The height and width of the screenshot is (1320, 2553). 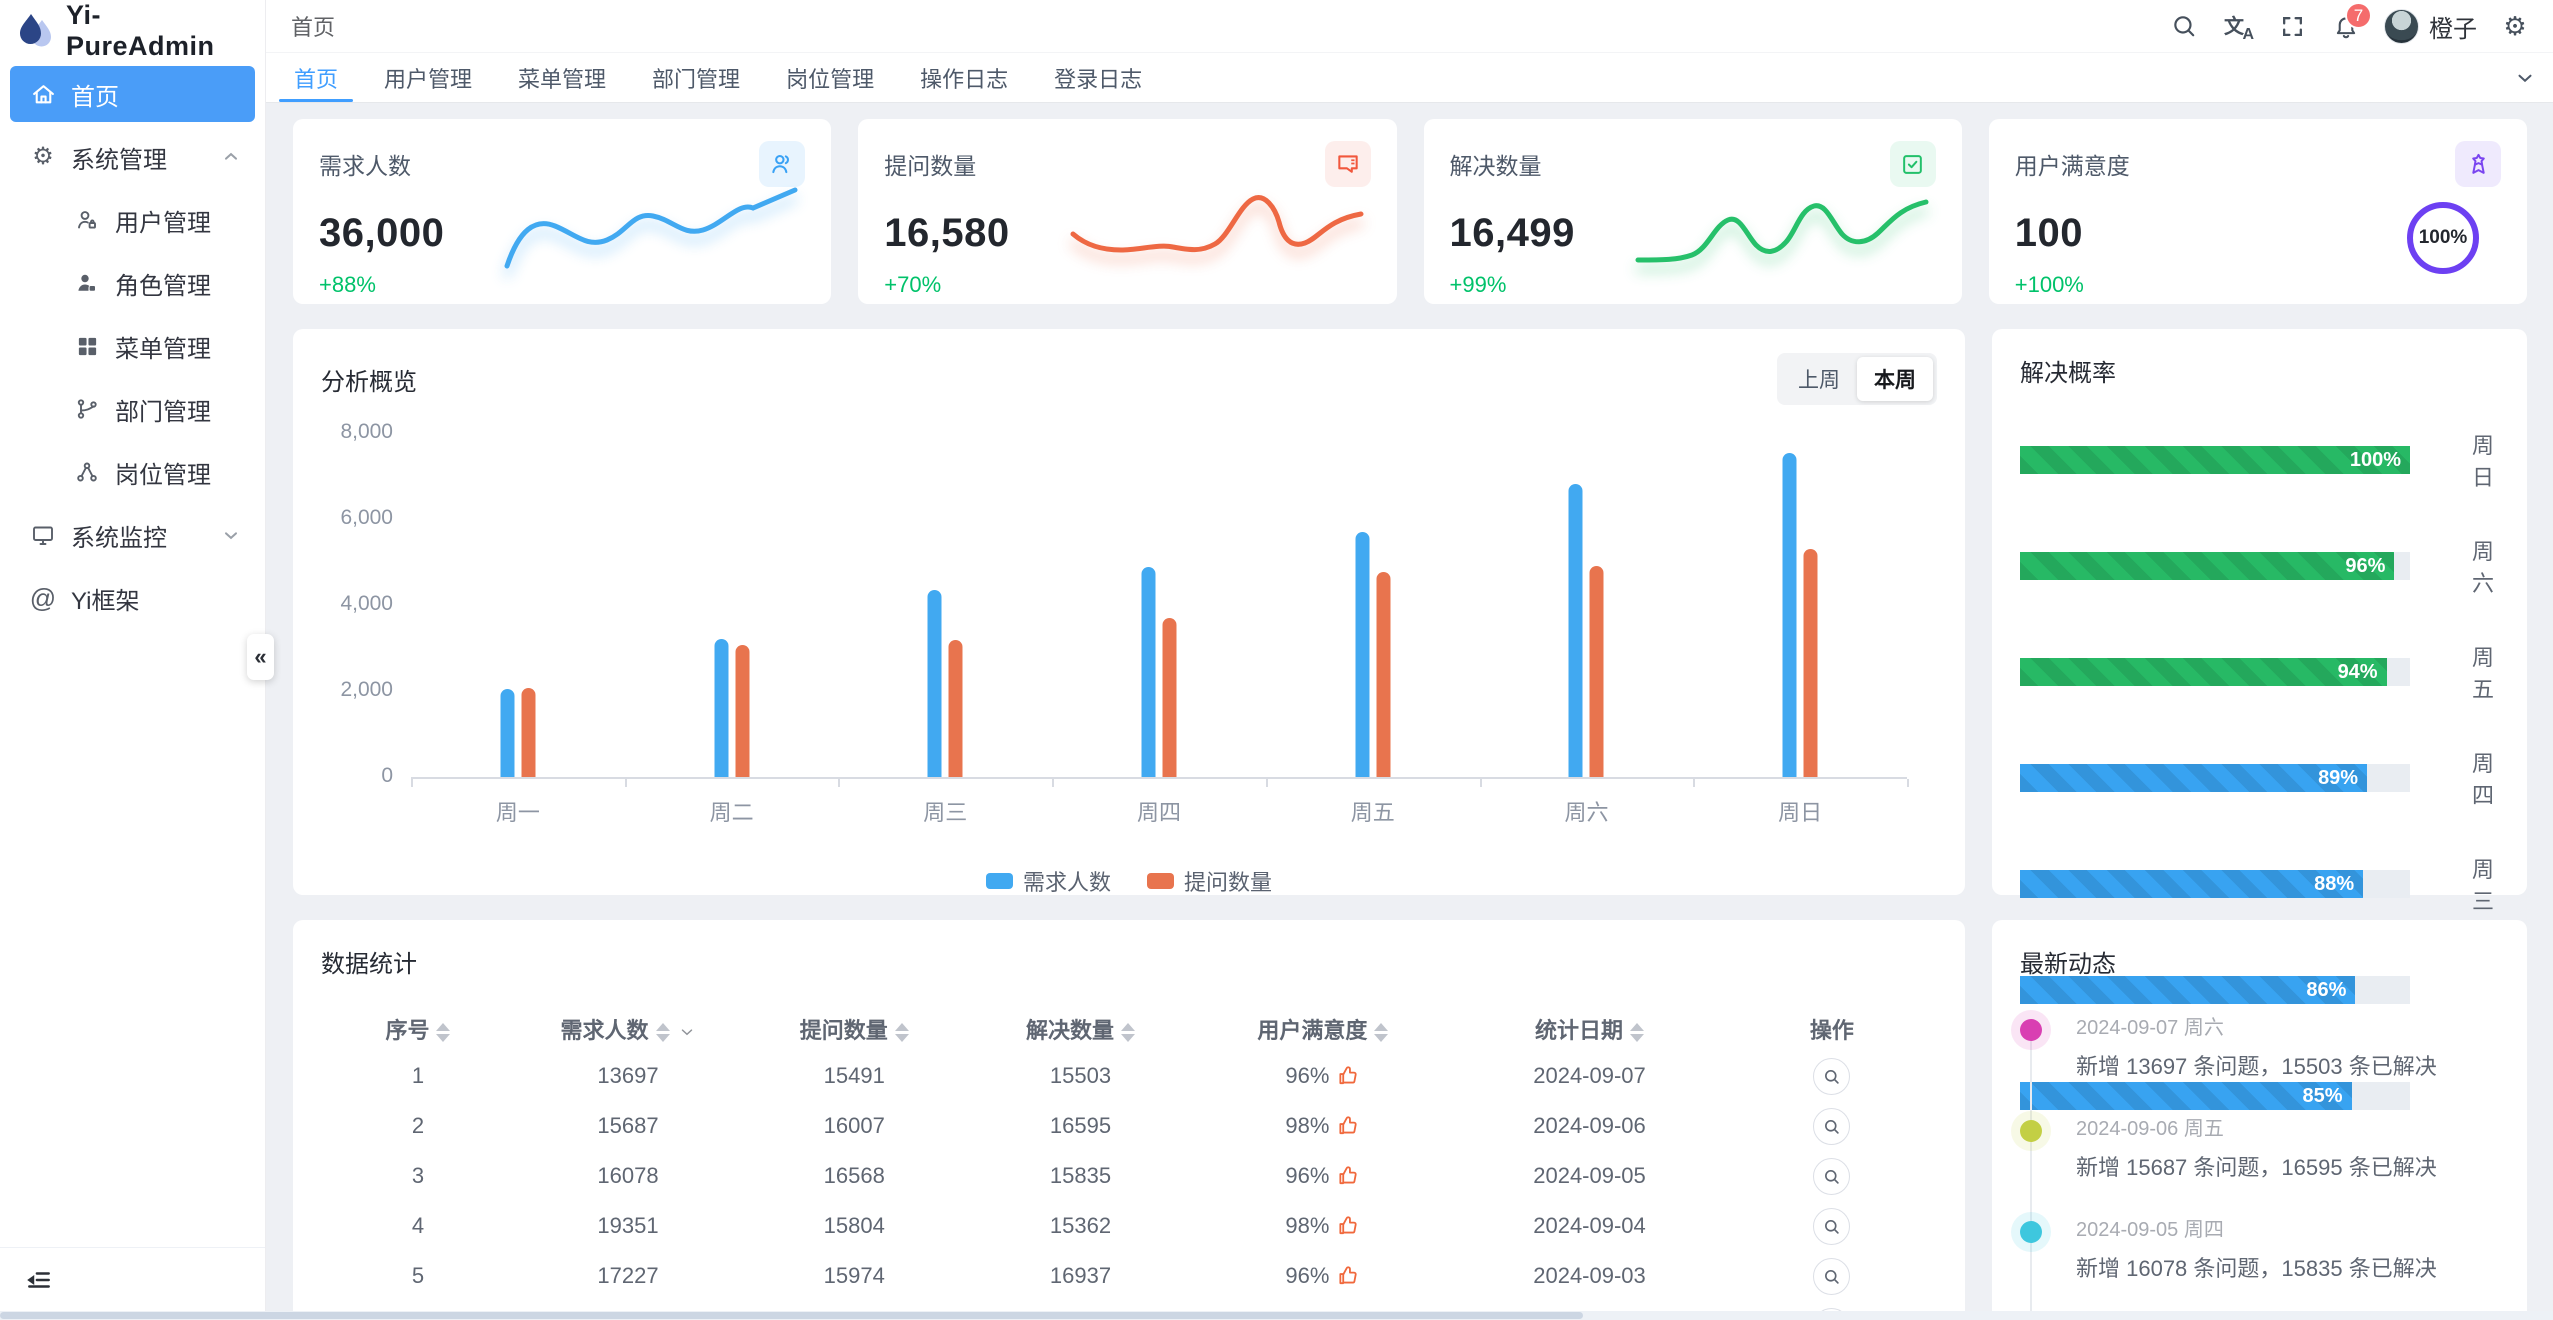 What do you see at coordinates (132, 346) in the screenshot?
I see `sidebar-item-menu-management: 菜单管理` at bounding box center [132, 346].